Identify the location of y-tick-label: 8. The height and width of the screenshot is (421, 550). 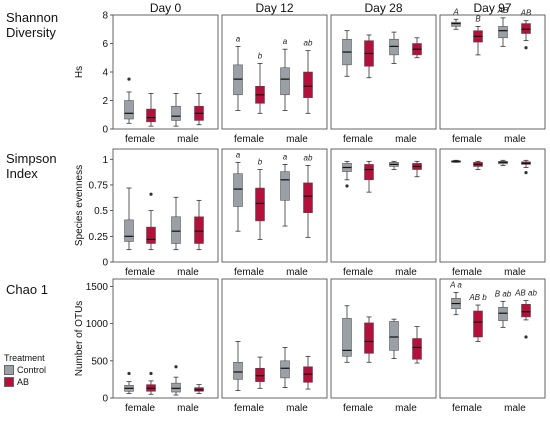
(105, 16).